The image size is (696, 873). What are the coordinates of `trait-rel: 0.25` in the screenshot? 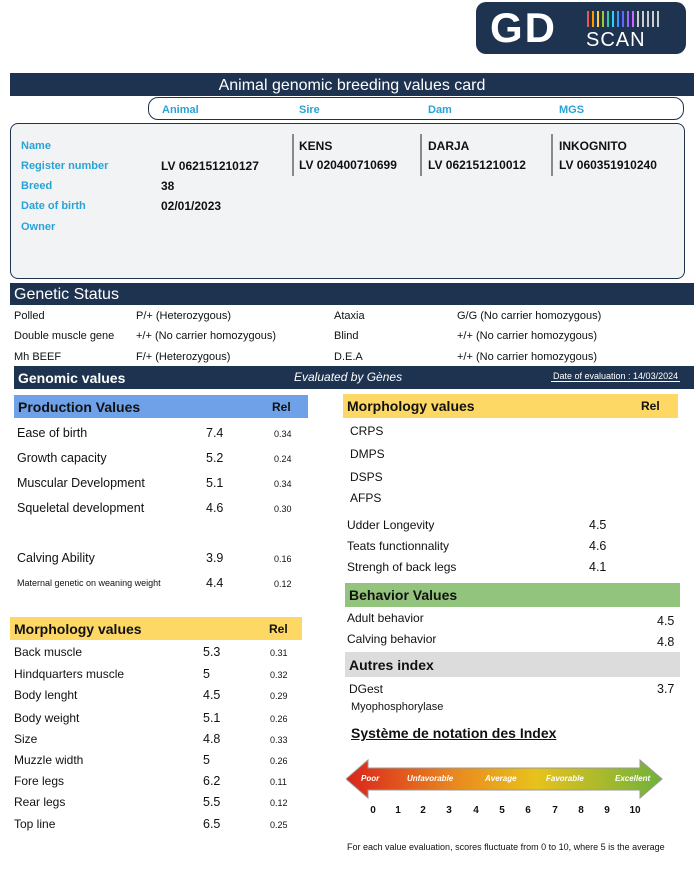 It's located at (279, 825).